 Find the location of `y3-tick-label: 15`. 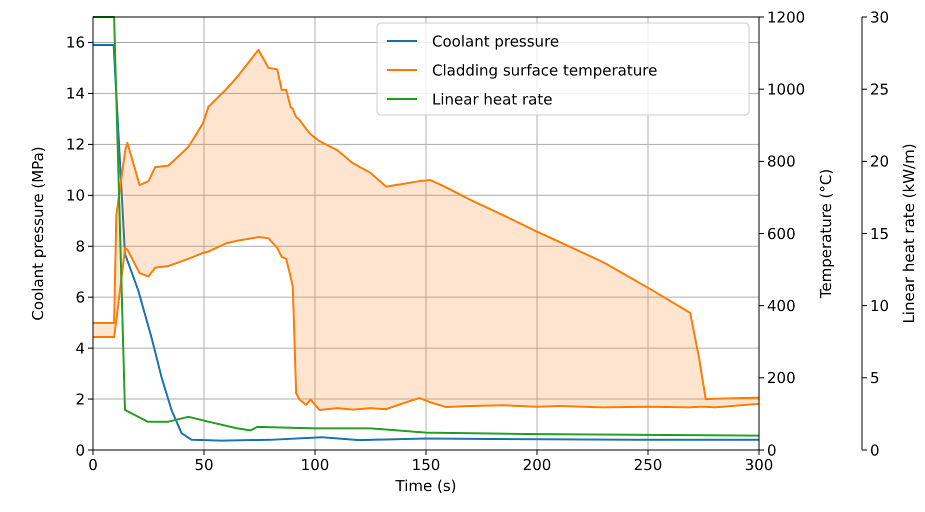

y3-tick-label: 15 is located at coordinates (880, 233).